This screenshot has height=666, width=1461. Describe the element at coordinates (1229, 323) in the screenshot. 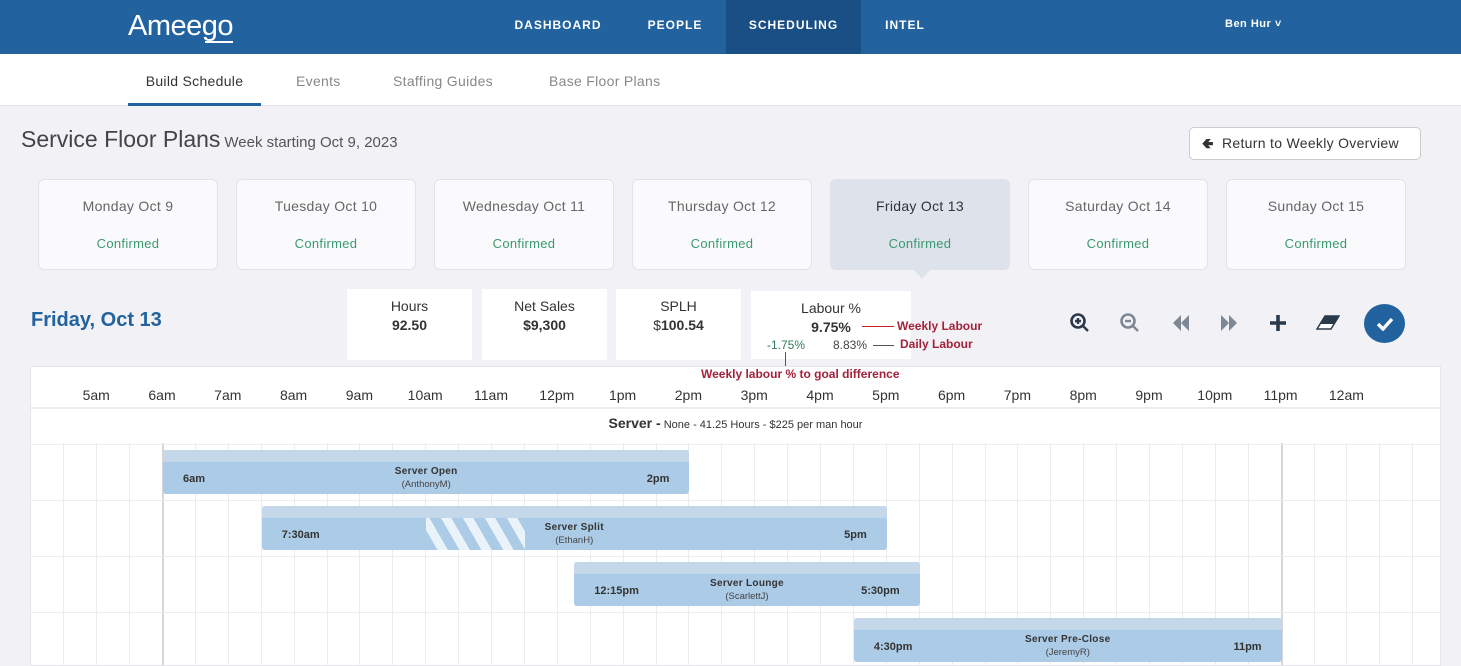

I see `fast-forward-icon` at that location.